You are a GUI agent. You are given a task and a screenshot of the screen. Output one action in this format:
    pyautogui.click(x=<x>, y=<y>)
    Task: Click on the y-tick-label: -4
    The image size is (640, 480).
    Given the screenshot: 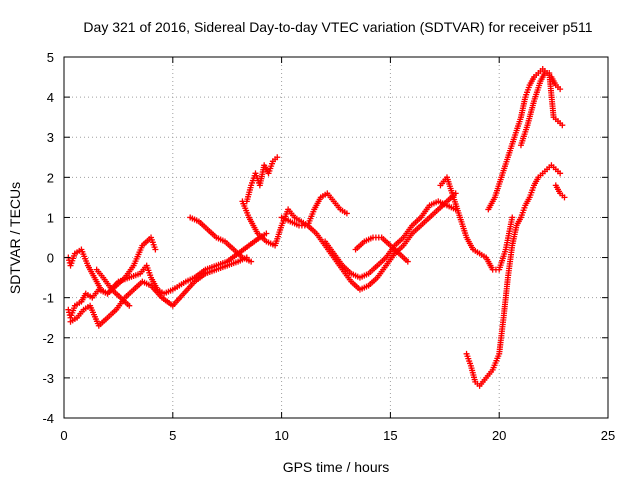 What is the action you would take?
    pyautogui.click(x=48, y=418)
    